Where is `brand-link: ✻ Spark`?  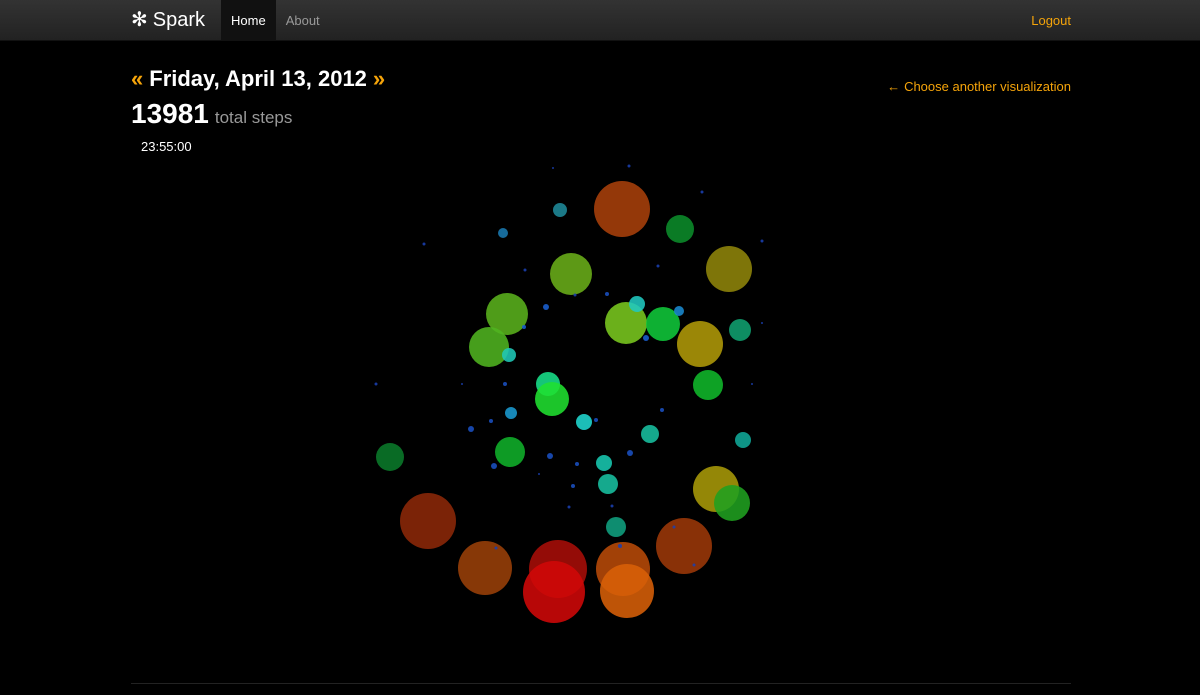 brand-link: ✻ Spark is located at coordinates (168, 20).